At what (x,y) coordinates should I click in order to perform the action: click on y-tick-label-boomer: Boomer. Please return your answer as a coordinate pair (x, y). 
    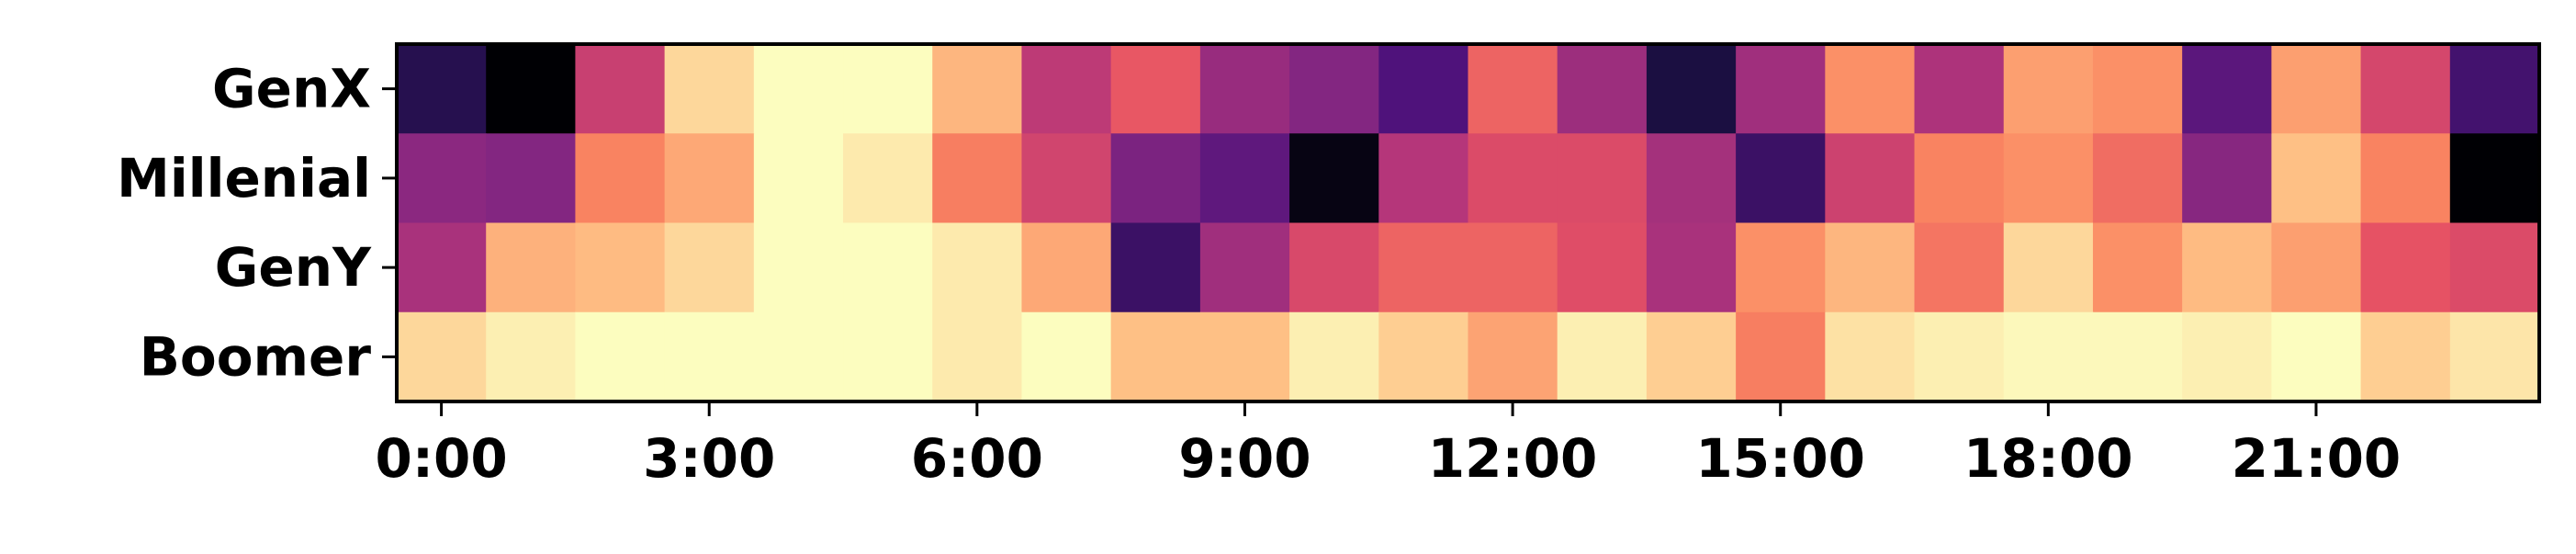
    Looking at the image, I should click on (256, 356).